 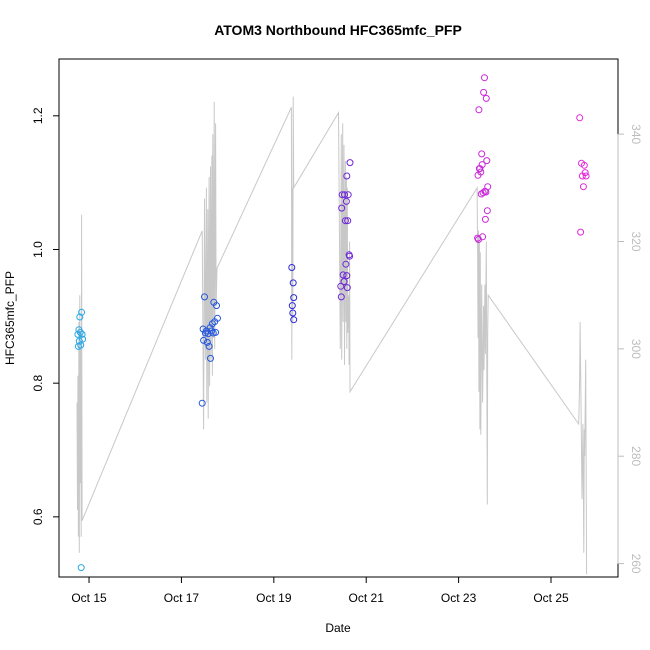 What do you see at coordinates (459, 598) in the screenshot?
I see `x-tick-label: Oct 23` at bounding box center [459, 598].